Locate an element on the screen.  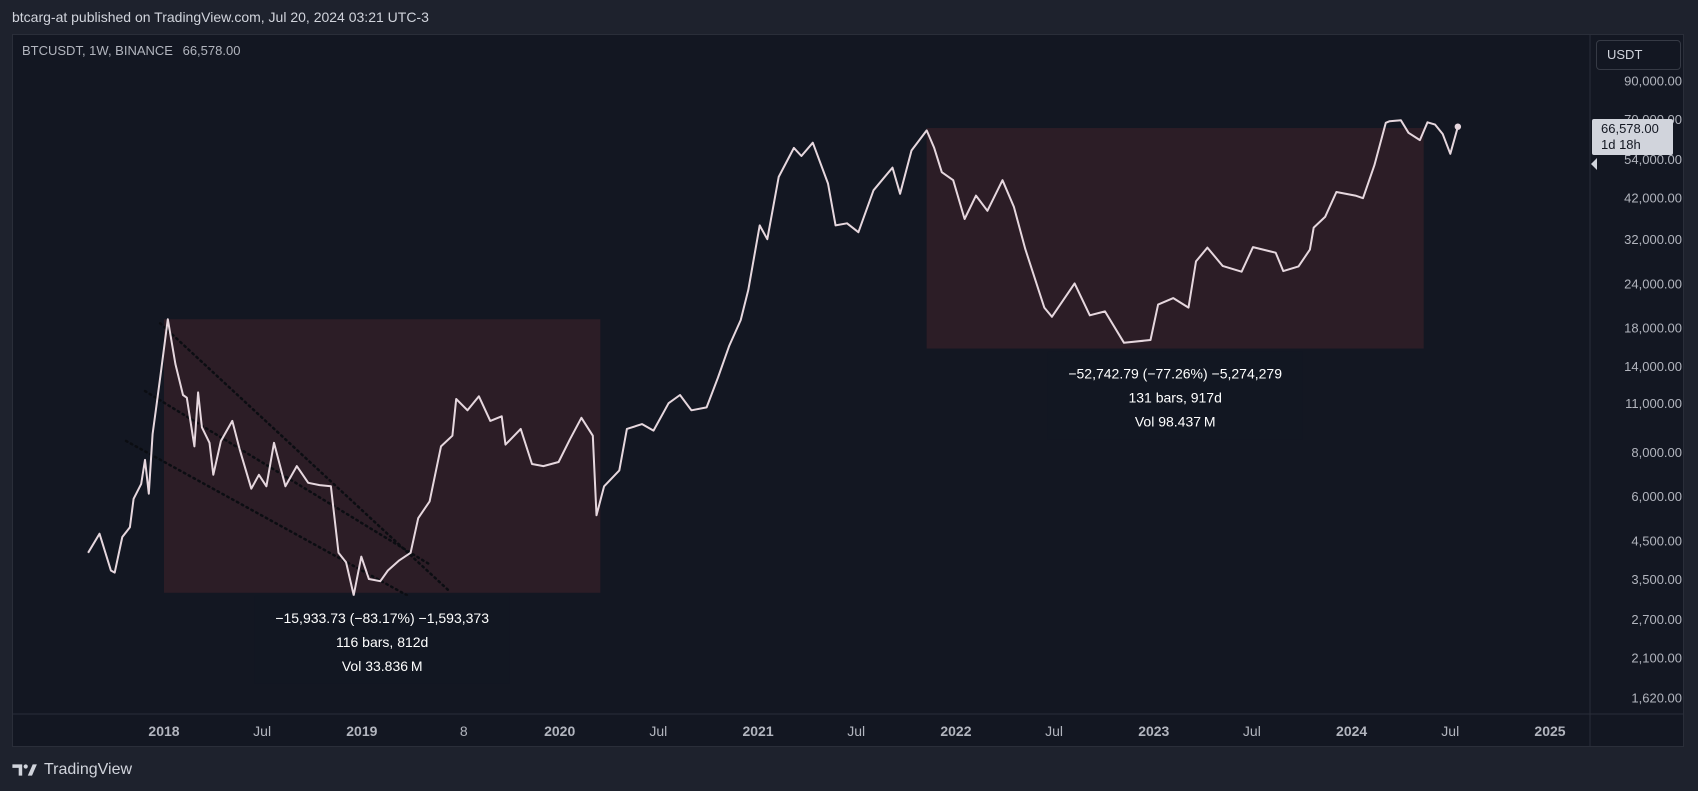
y-tick-label: 42,000.00 is located at coordinates (1653, 197).